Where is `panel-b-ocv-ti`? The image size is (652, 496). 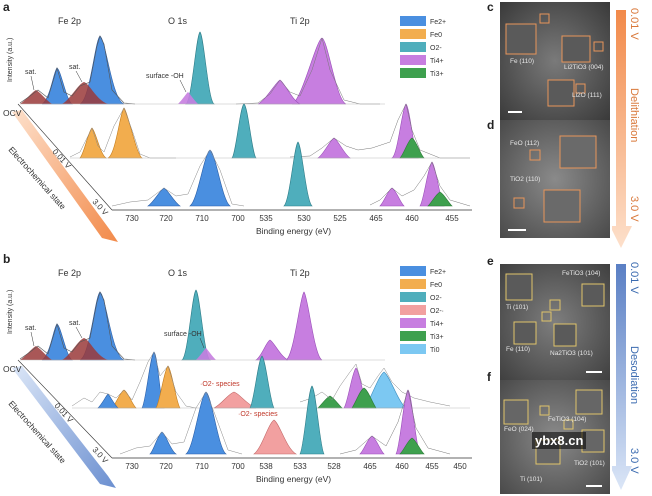 panel-b-ocv-ti is located at coordinates (289, 326).